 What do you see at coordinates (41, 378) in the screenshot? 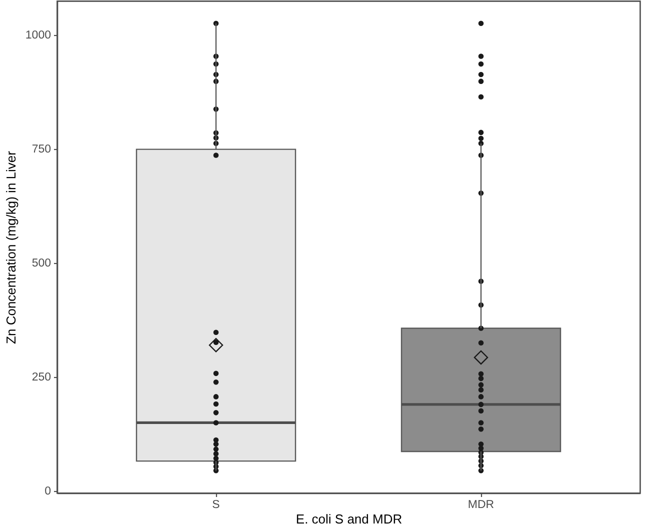
I see `y-tick-label: 250` at bounding box center [41, 378].